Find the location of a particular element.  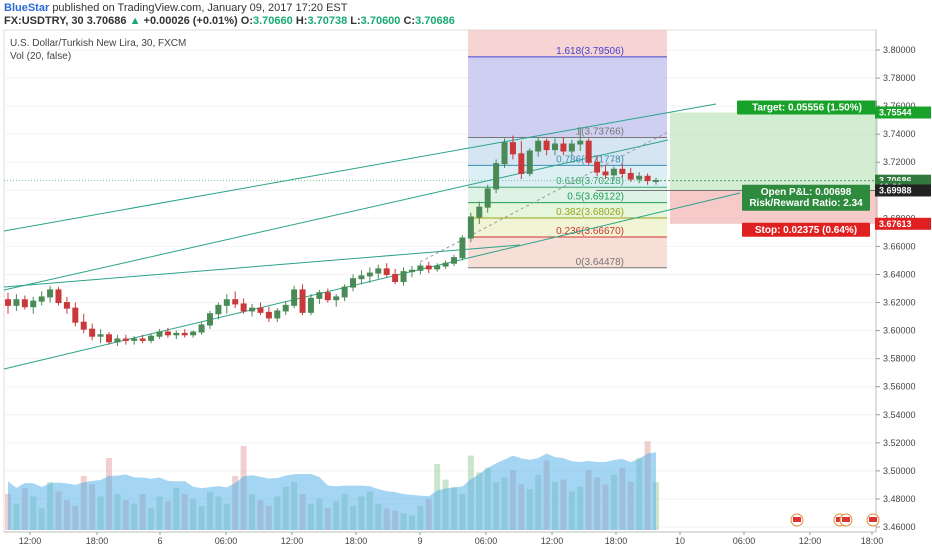

x-tick-label: 06:00 is located at coordinates (744, 541).